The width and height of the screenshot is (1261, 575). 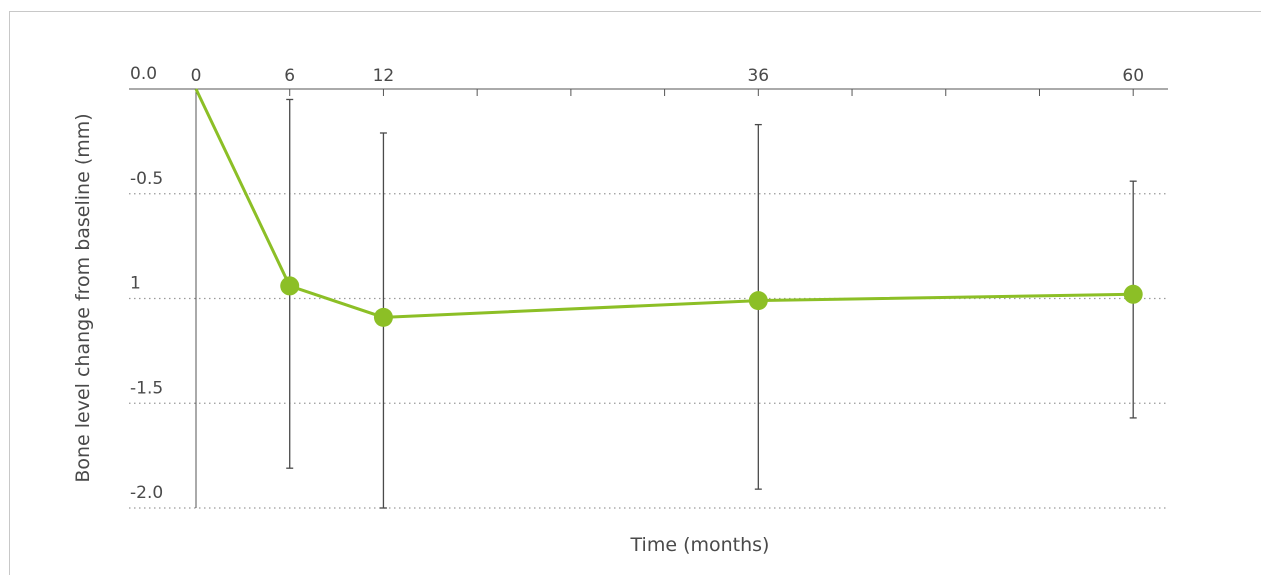 What do you see at coordinates (143, 74) in the screenshot?
I see `y-tick-label-0: 0.0` at bounding box center [143, 74].